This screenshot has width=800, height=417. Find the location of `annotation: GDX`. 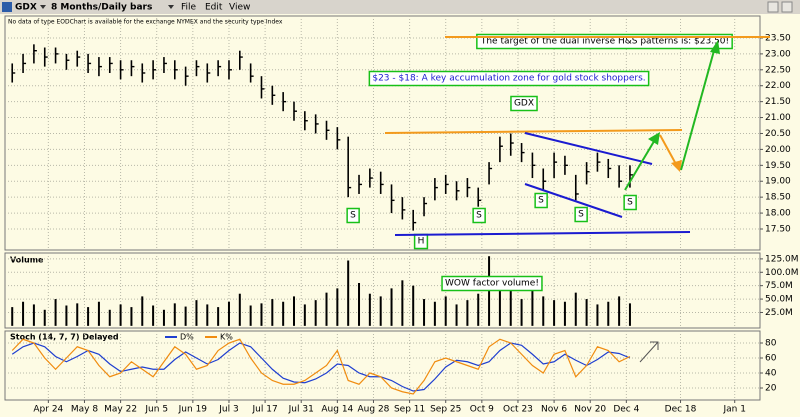

annotation: GDX is located at coordinates (524, 103).